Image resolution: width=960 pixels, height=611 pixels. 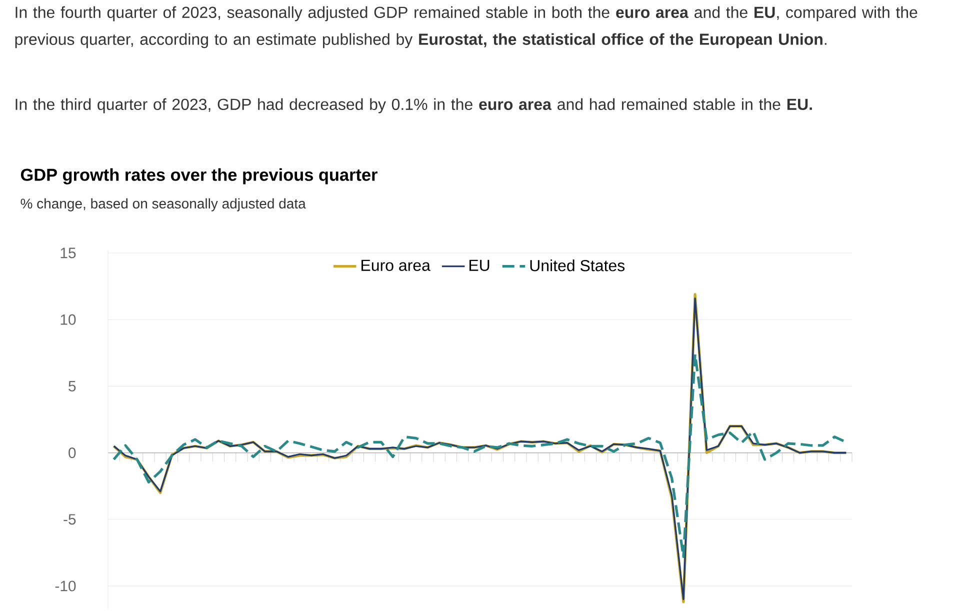 I want to click on y-tick-label: 10, so click(x=68, y=319).